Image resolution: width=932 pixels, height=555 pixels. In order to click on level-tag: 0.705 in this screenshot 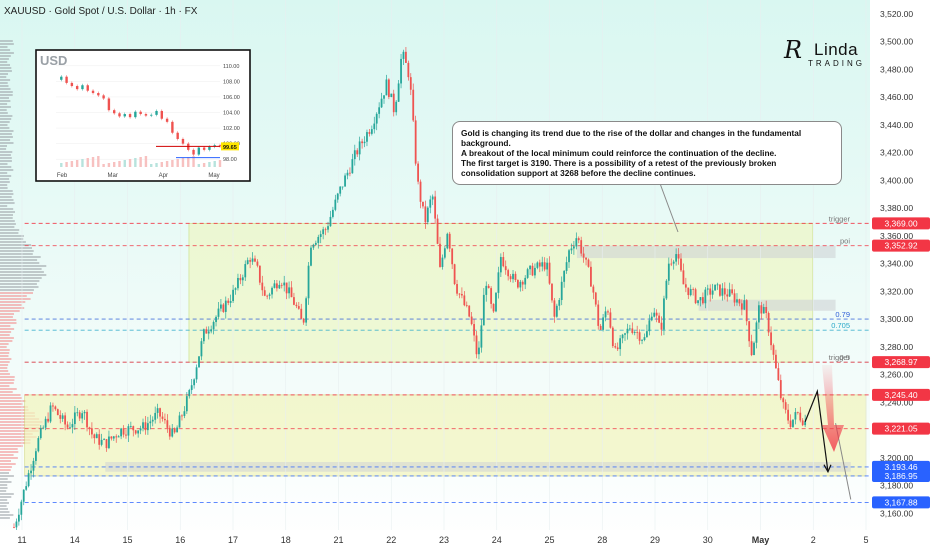, I will do `click(840, 325)`.